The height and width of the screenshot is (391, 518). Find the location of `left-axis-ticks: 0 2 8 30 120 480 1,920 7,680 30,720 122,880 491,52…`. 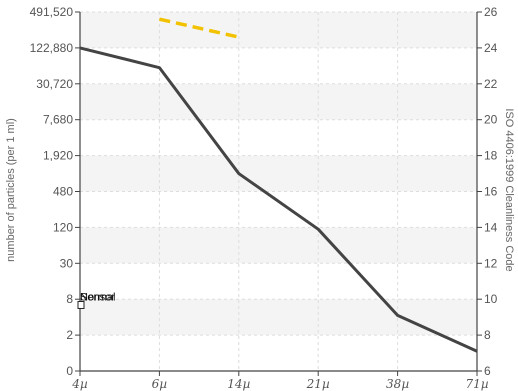

left-axis-ticks: 0 2 8 30 120 480 1,920 7,680 30,720 122,880 491,52… is located at coordinates (55, 191).